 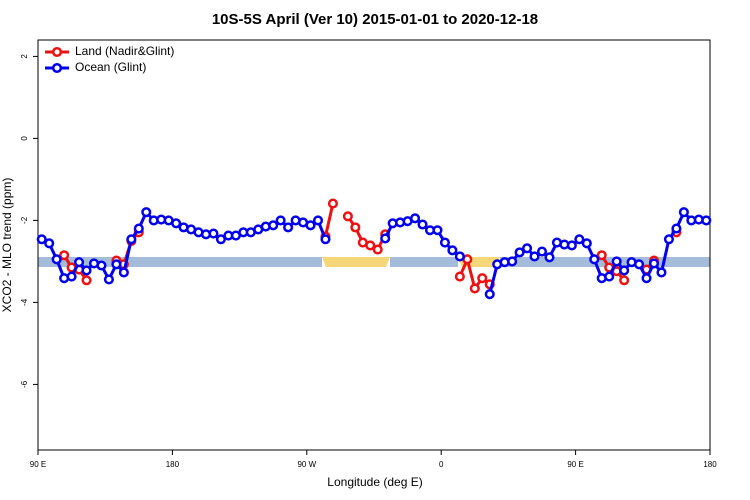 I want to click on y-tick-label: -4, so click(x=24, y=302).